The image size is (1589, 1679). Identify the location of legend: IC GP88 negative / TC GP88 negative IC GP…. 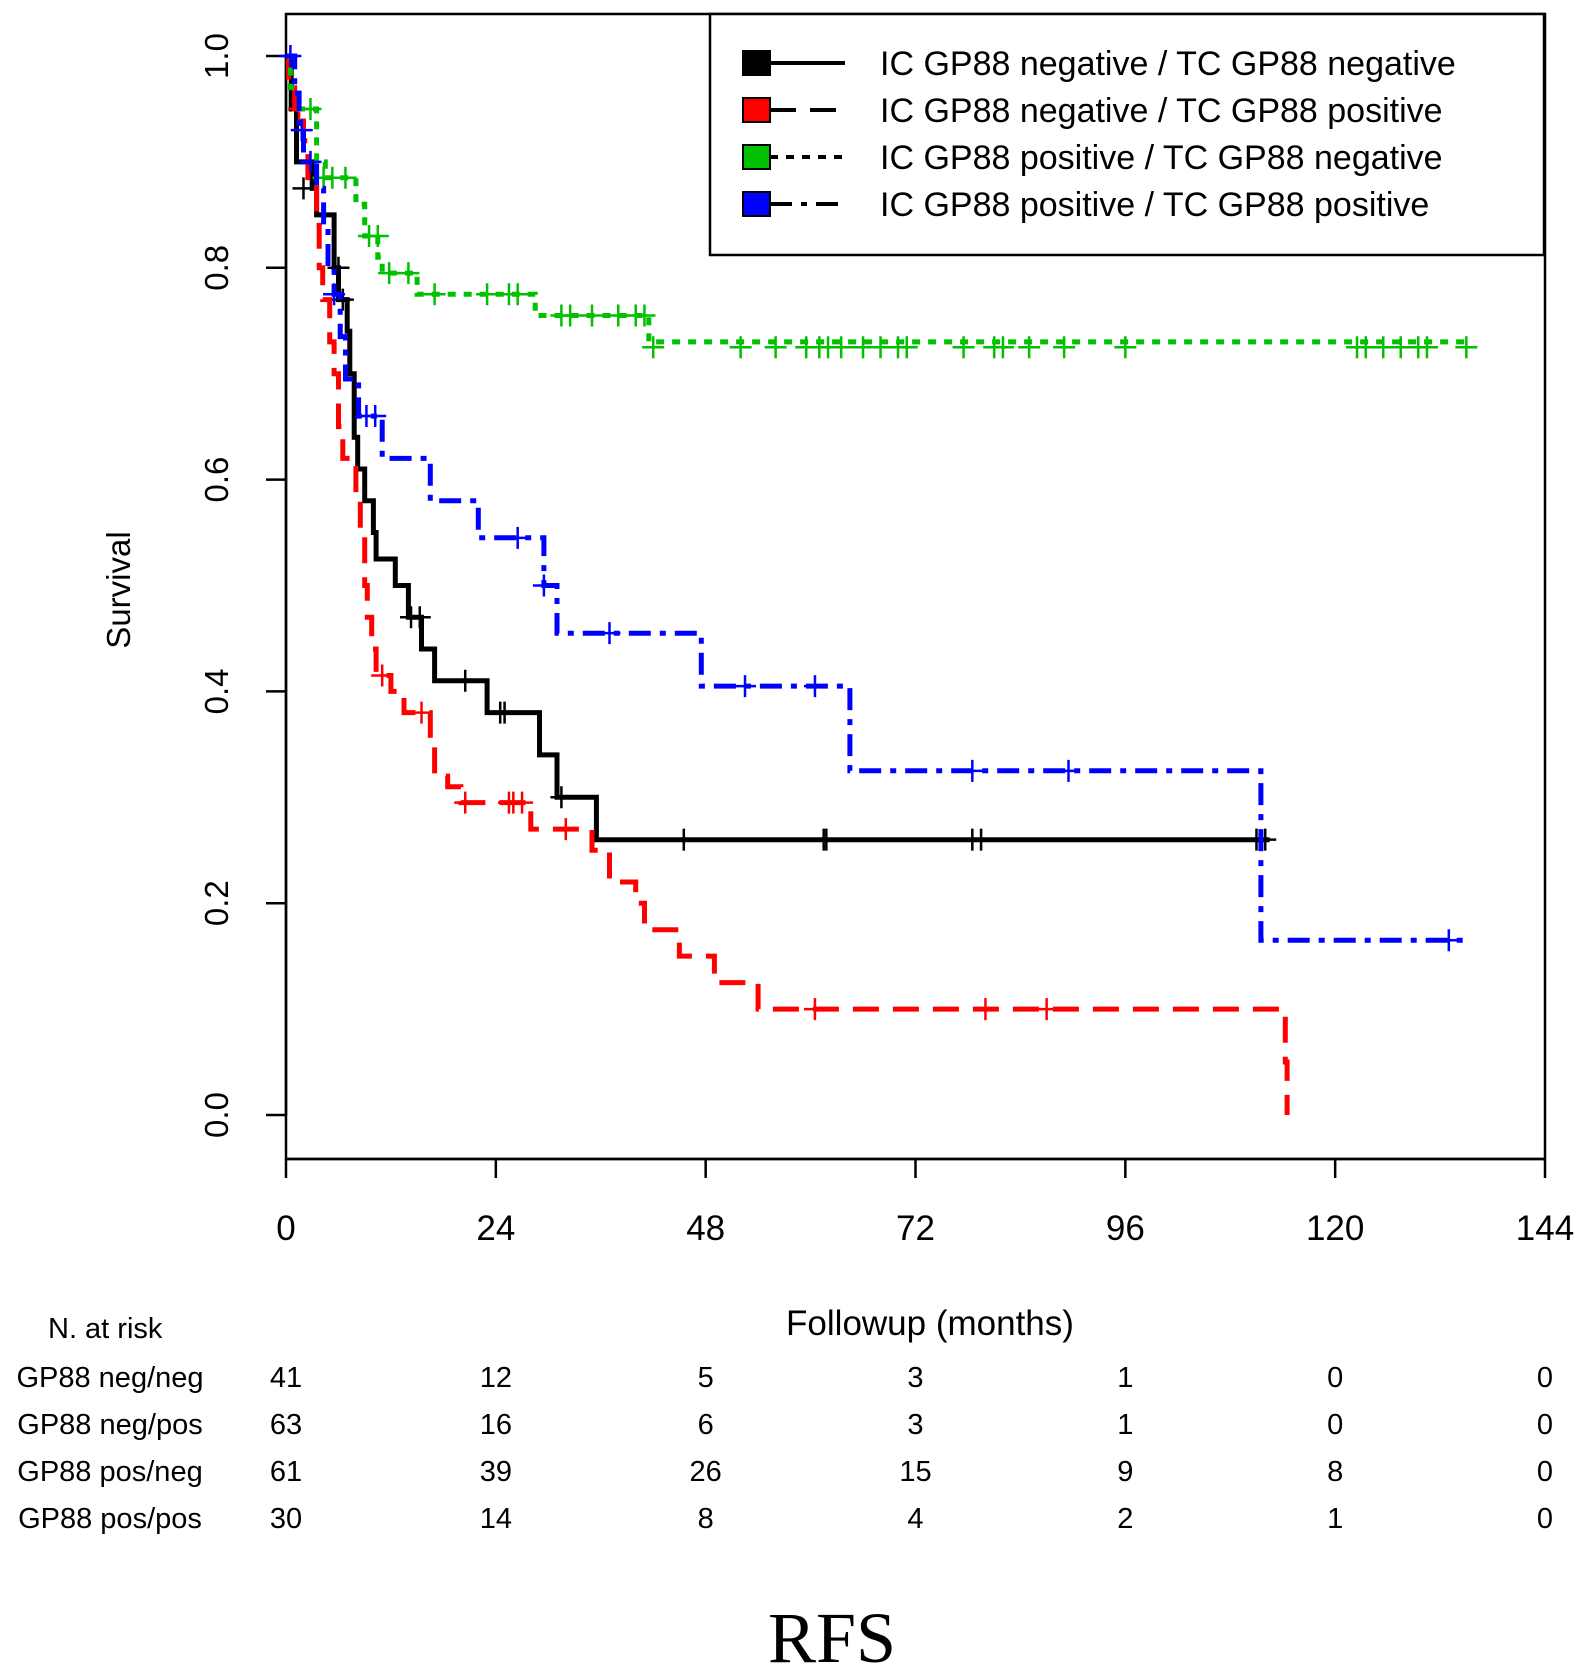
(1127, 134).